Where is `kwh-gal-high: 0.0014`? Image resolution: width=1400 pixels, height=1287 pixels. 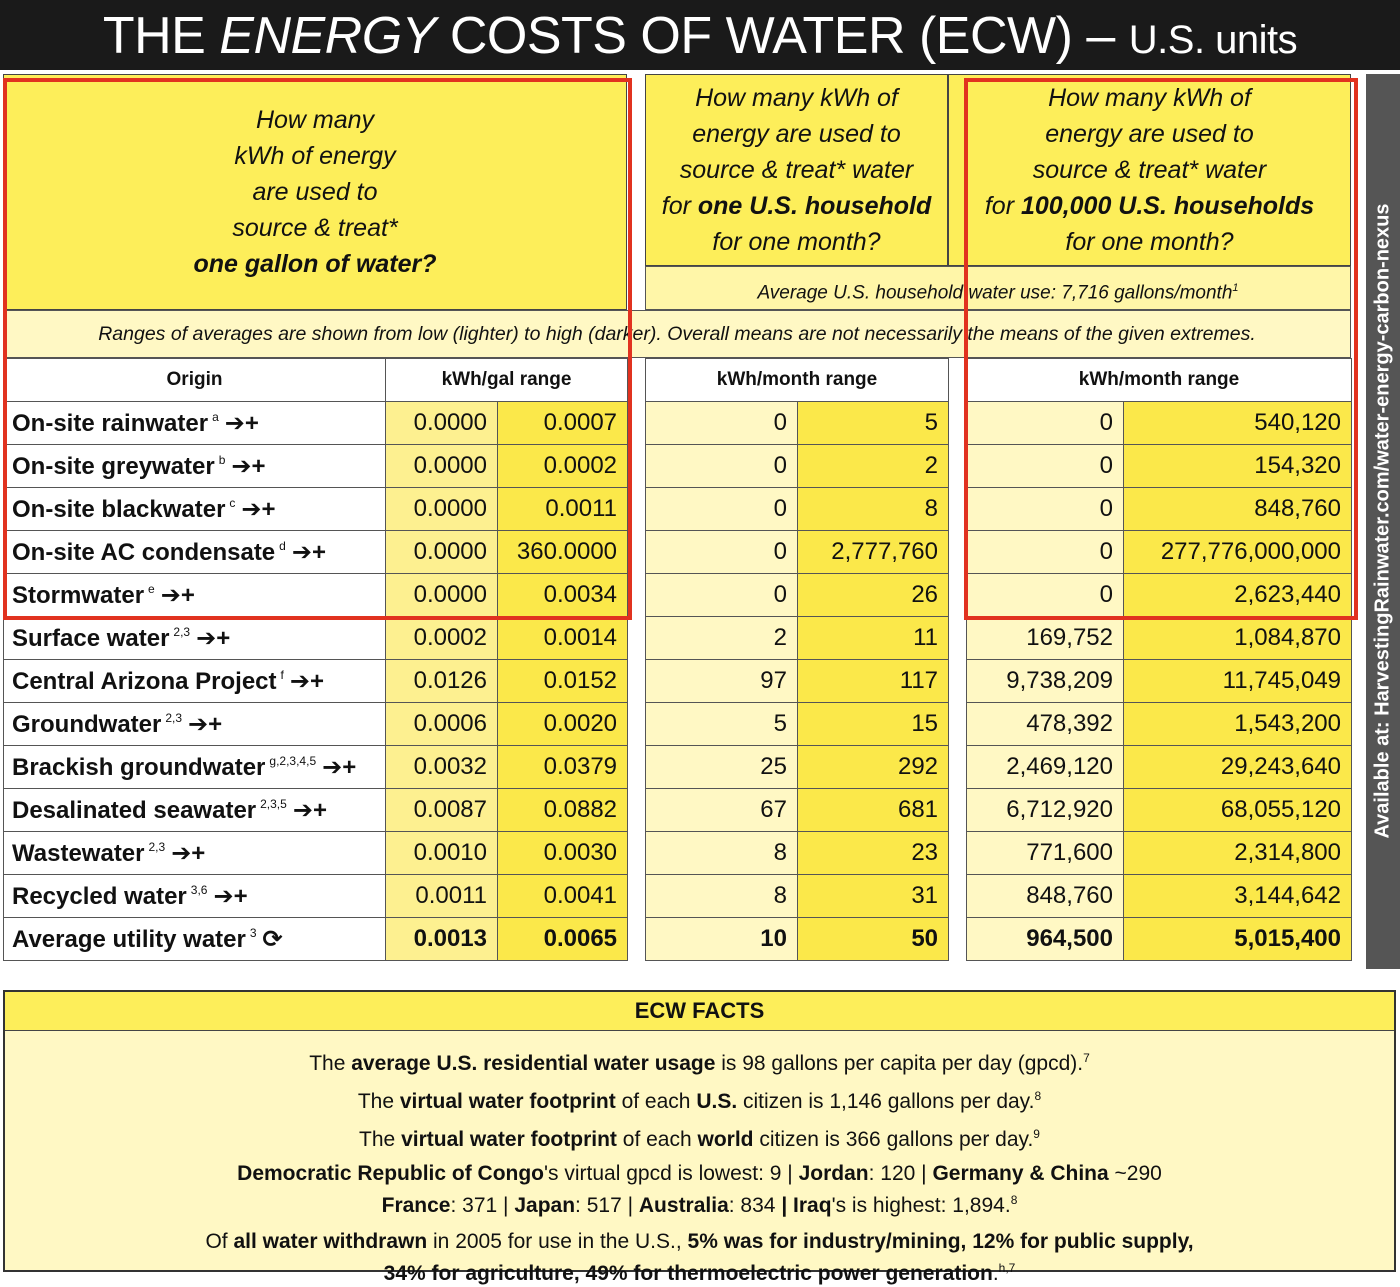 kwh-gal-high: 0.0014 is located at coordinates (562, 638).